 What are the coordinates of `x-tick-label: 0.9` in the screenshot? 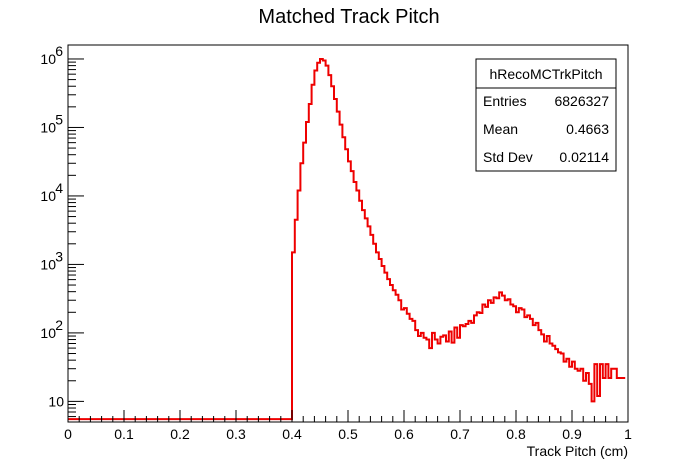 It's located at (572, 434).